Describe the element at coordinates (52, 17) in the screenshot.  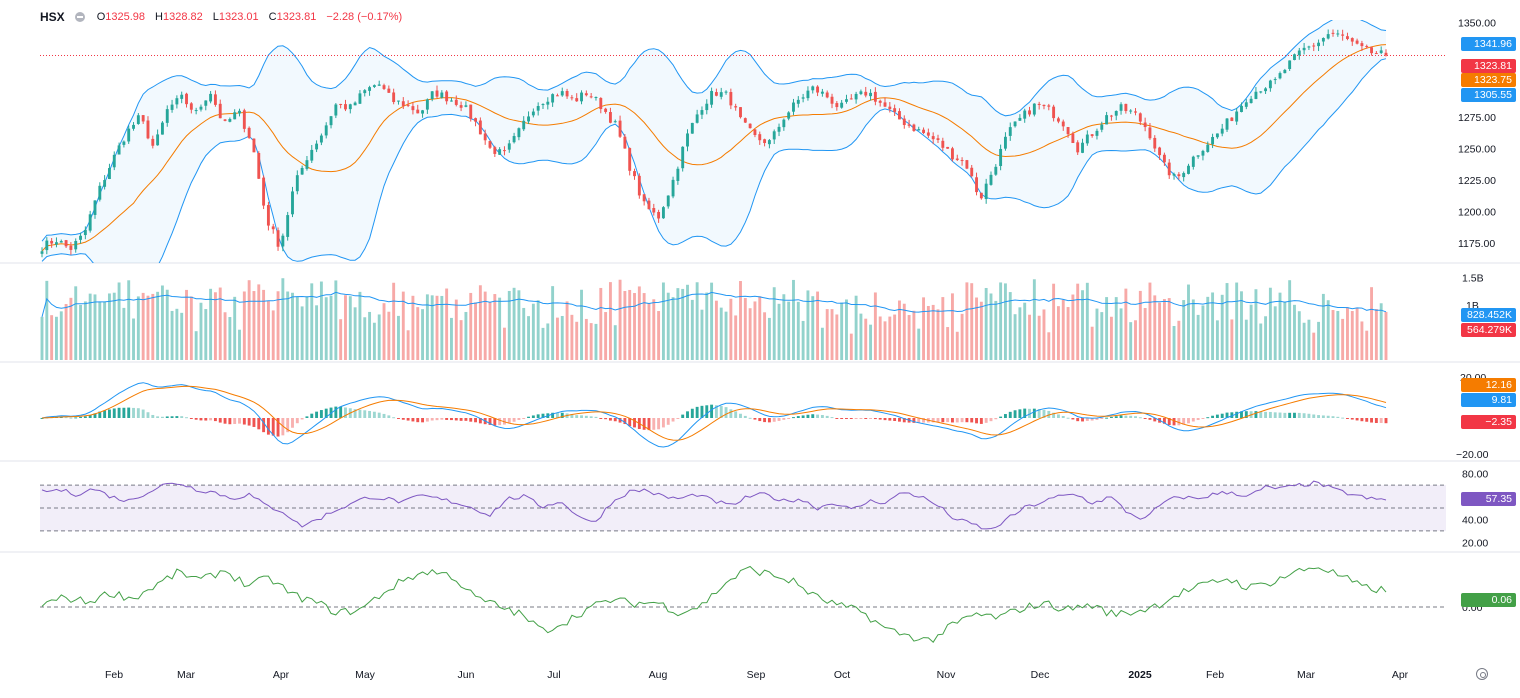
I see `symbol-label: HSX` at that location.